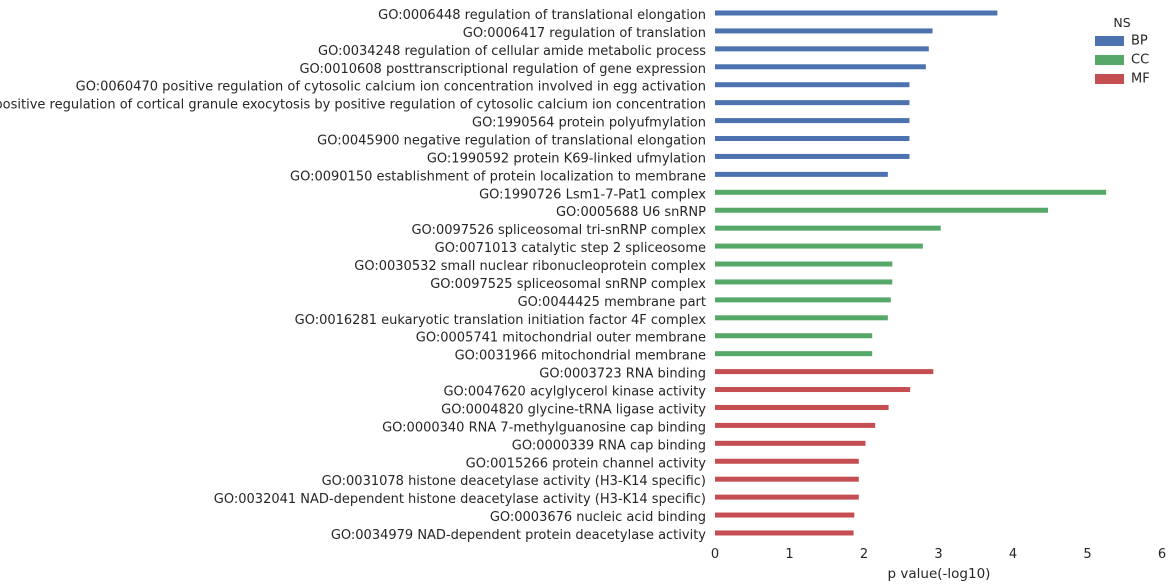 The width and height of the screenshot is (1172, 587). What do you see at coordinates (1140, 79) in the screenshot?
I see `legend-label-mf: MF` at bounding box center [1140, 79].